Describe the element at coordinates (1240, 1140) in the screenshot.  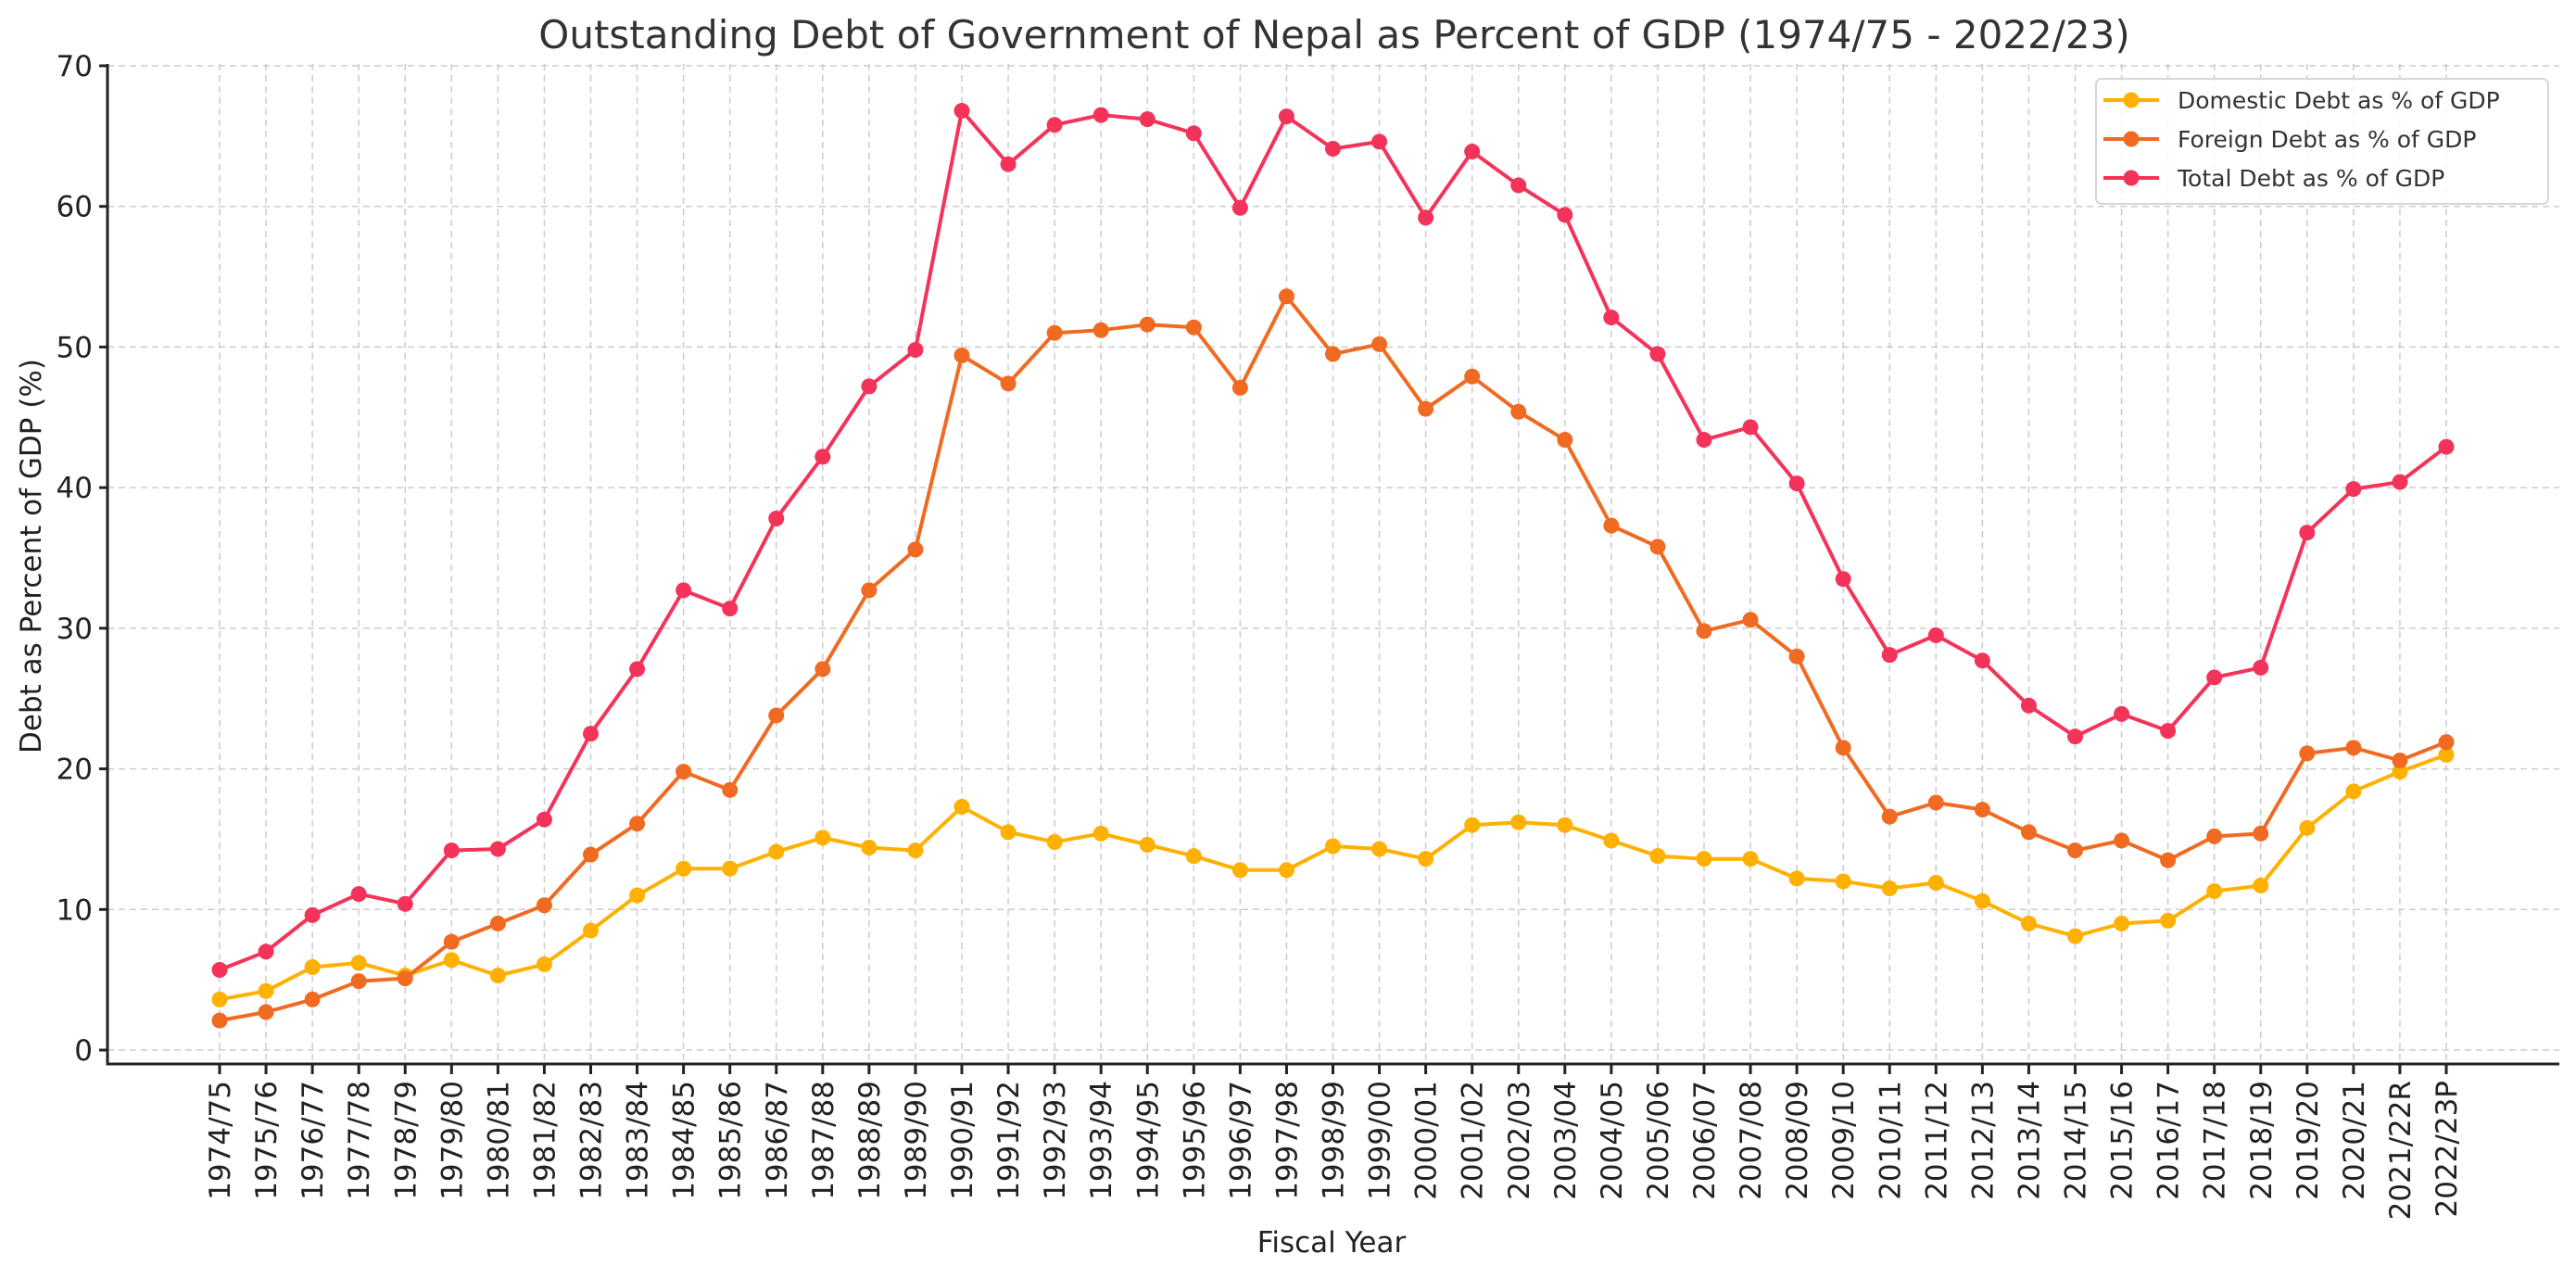
I see `x-tick-label: 1996/97` at that location.